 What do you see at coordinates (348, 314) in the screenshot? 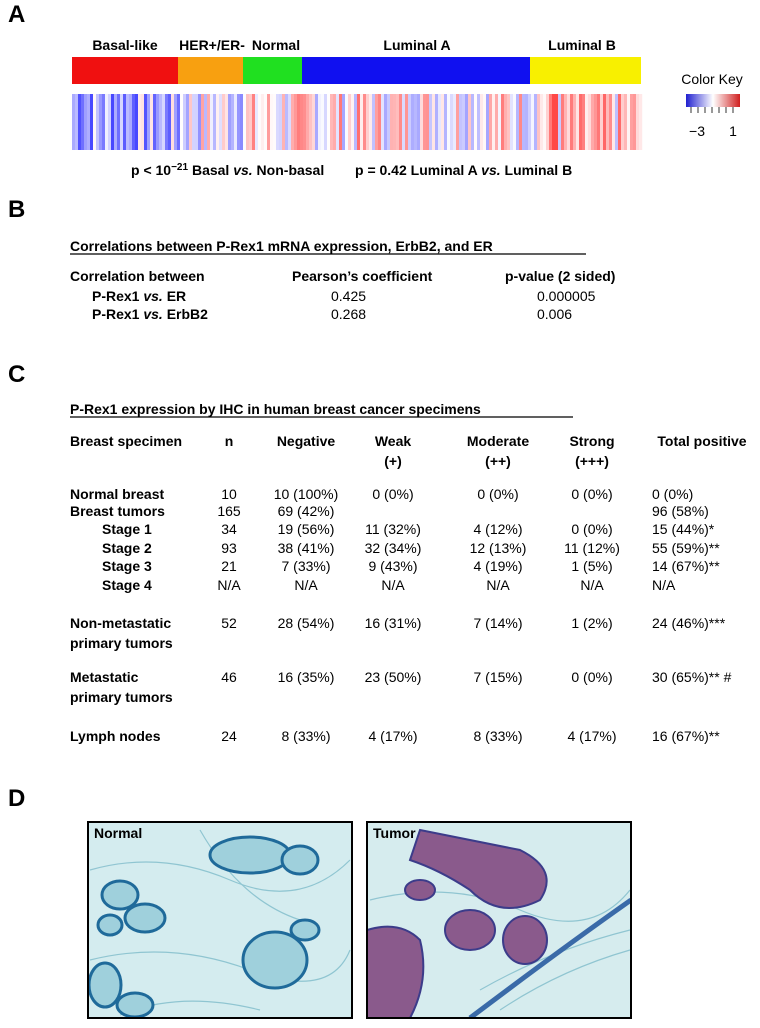
I see `table-cell: 0.268` at bounding box center [348, 314].